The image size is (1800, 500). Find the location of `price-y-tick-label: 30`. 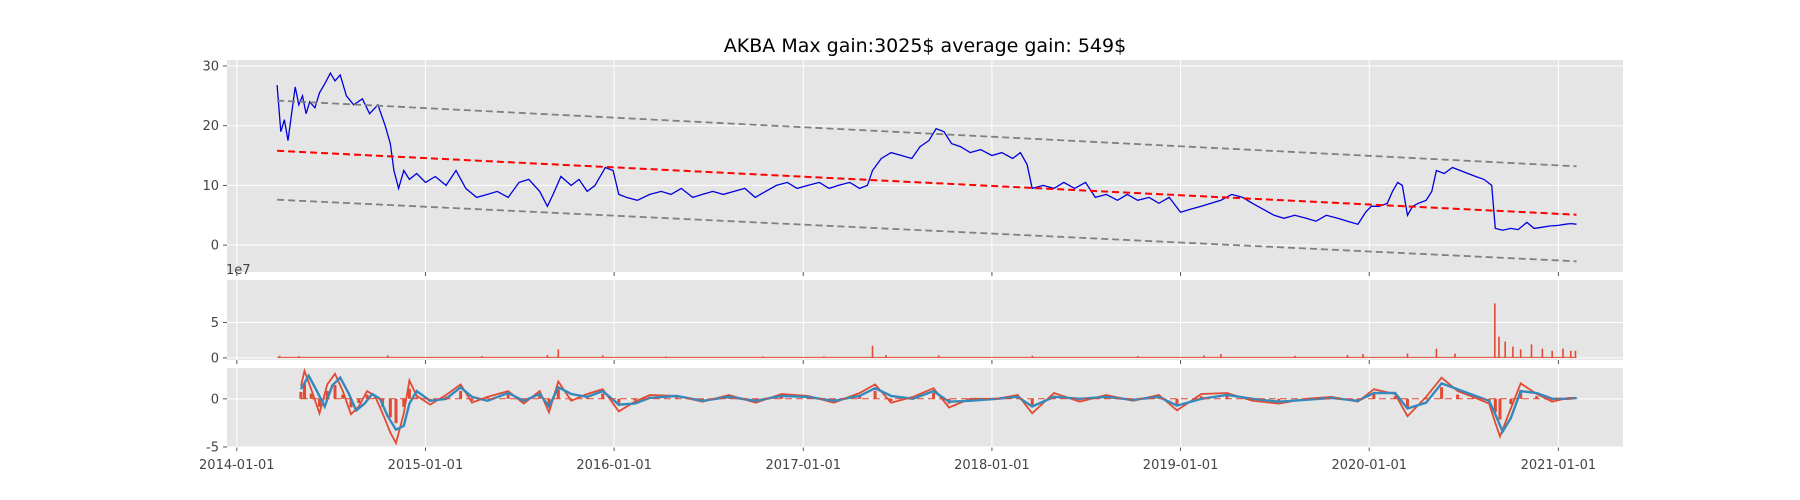

price-y-tick-label: 30 is located at coordinates (210, 66).